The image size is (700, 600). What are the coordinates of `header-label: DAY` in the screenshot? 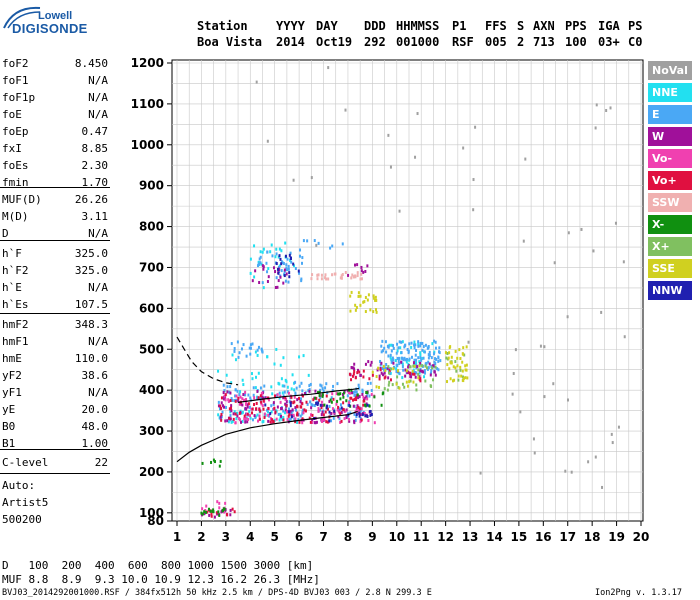 It's located at (327, 26).